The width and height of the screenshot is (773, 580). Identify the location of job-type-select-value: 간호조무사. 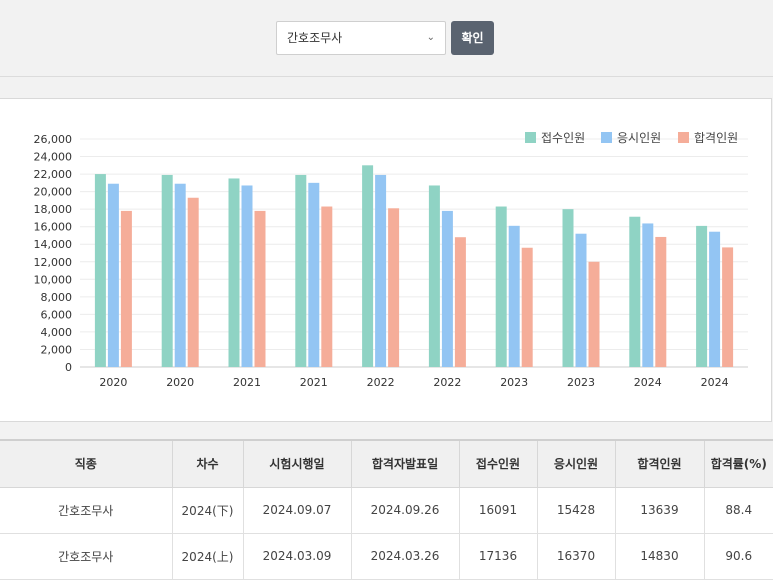
(315, 38).